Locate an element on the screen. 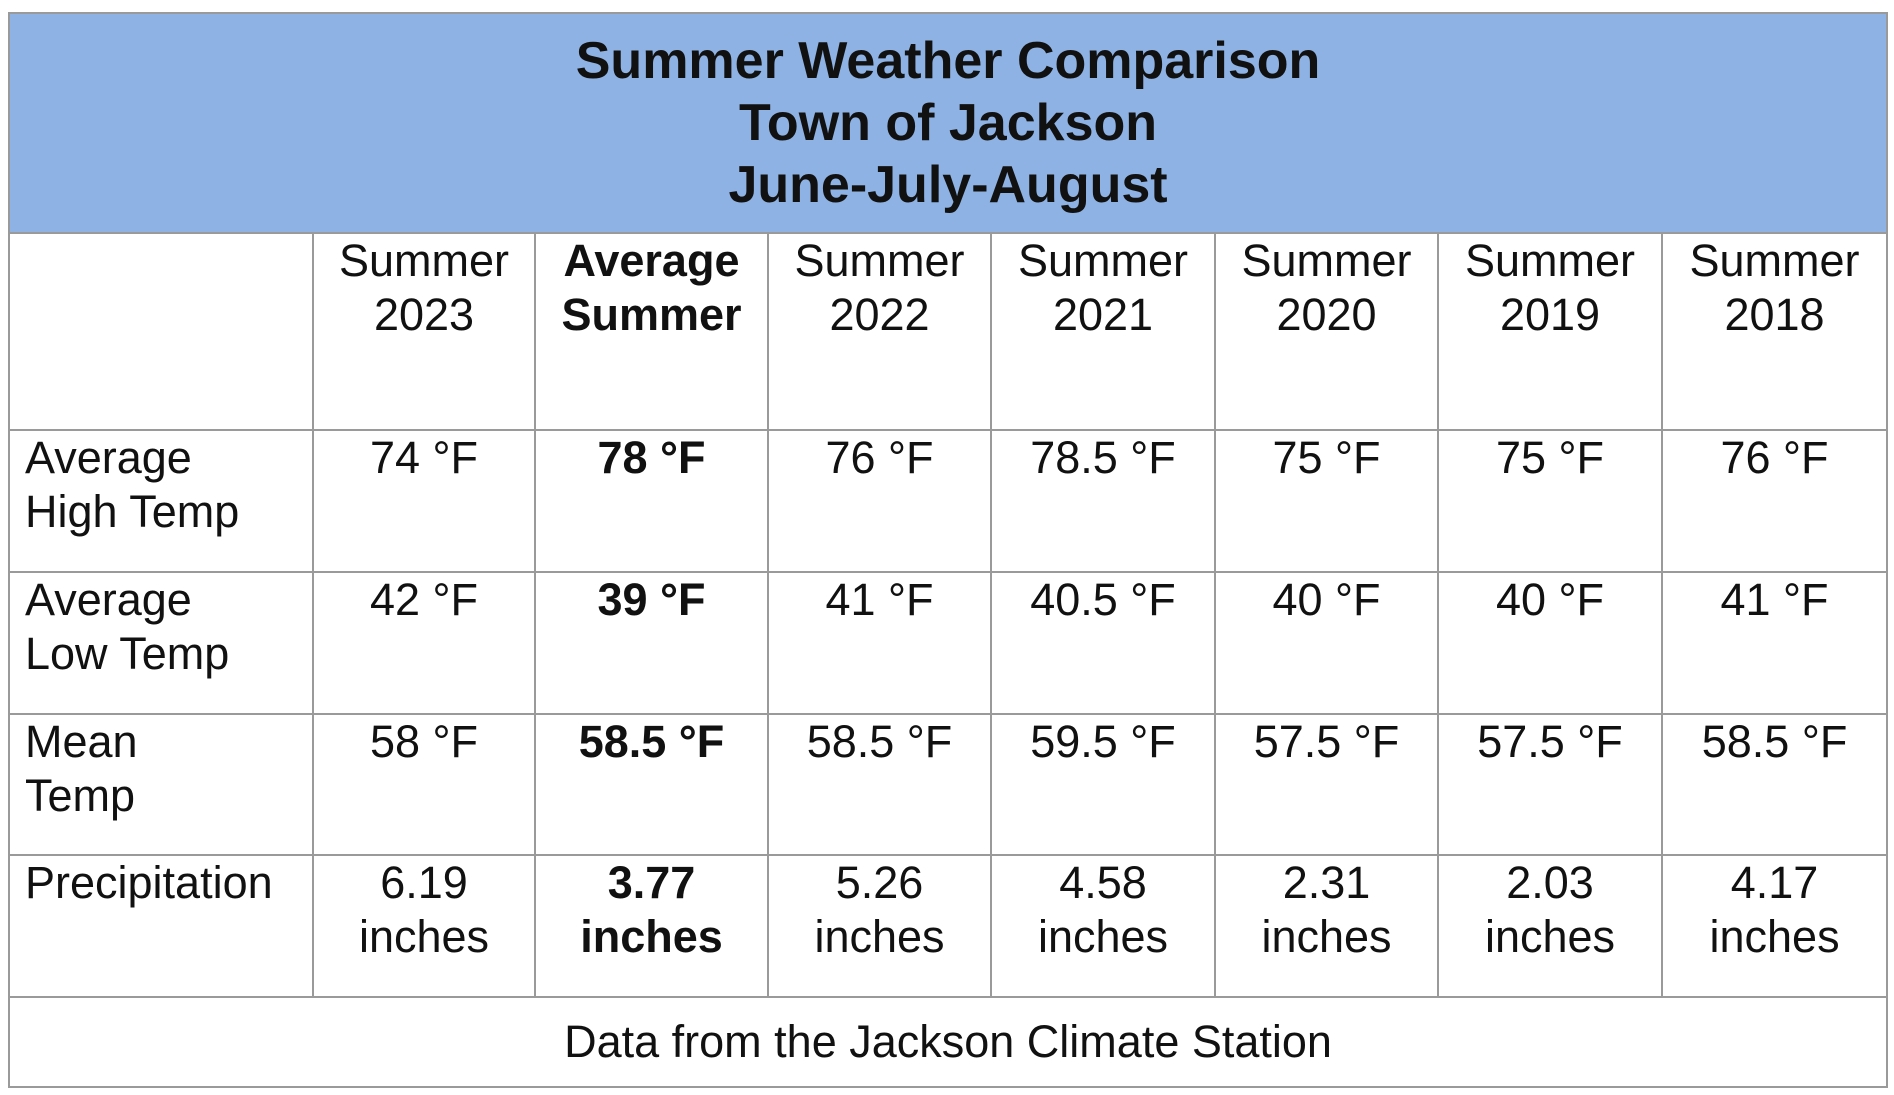  column-header-summer-2018: Summer 2018 is located at coordinates (1774, 331).